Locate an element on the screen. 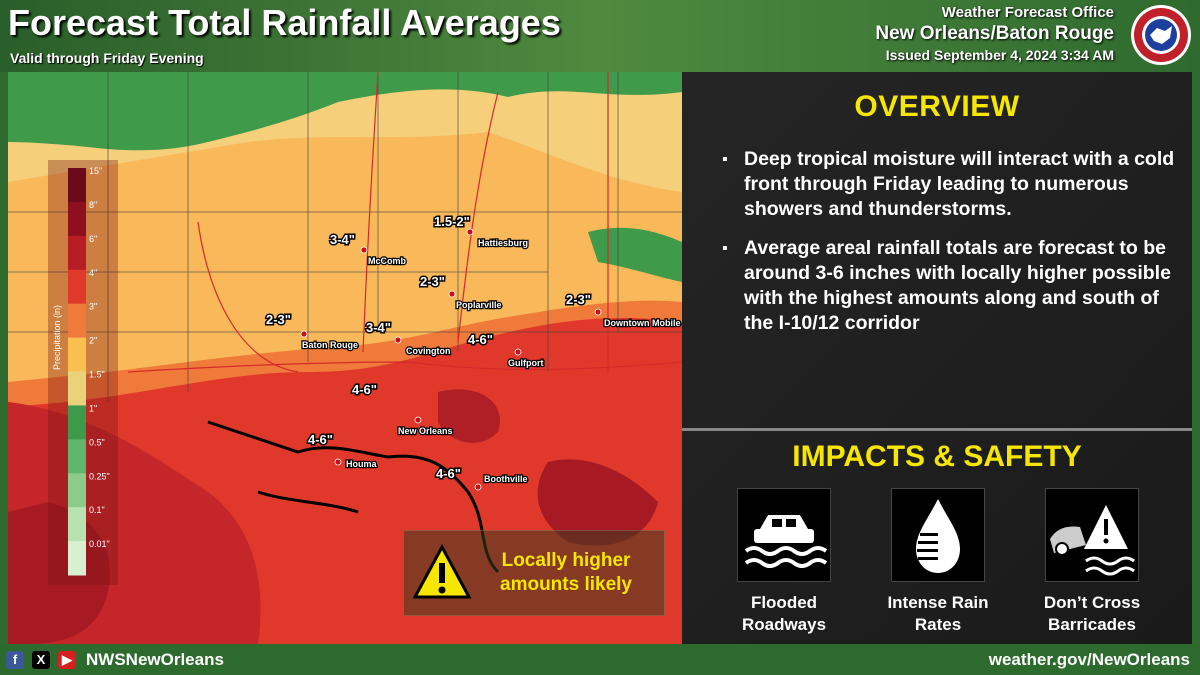 The image size is (1200, 675). raindrop-icon is located at coordinates (938, 535).